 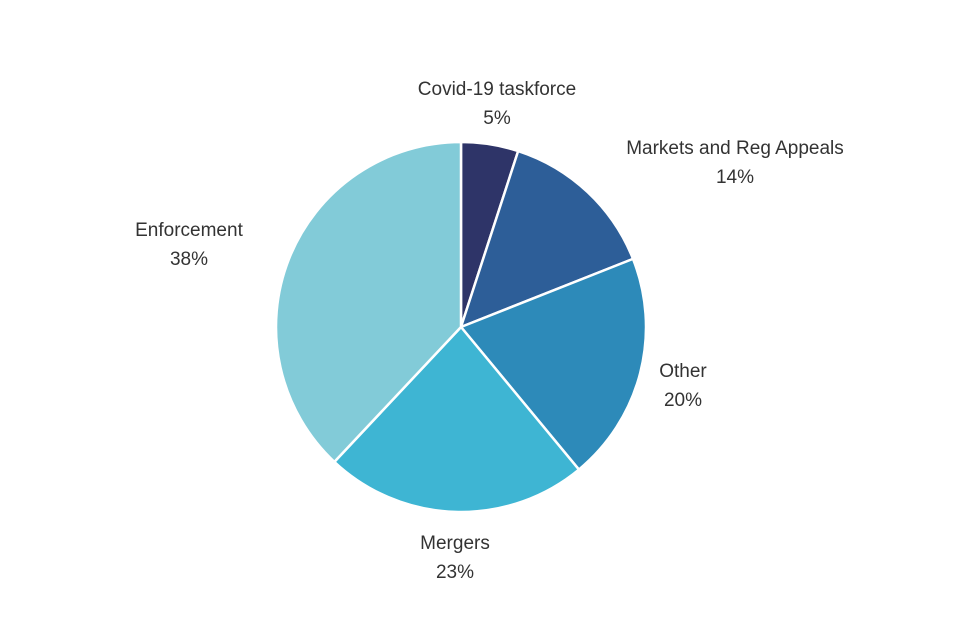 What do you see at coordinates (497, 118) in the screenshot?
I see `slice-value-covid: 5%` at bounding box center [497, 118].